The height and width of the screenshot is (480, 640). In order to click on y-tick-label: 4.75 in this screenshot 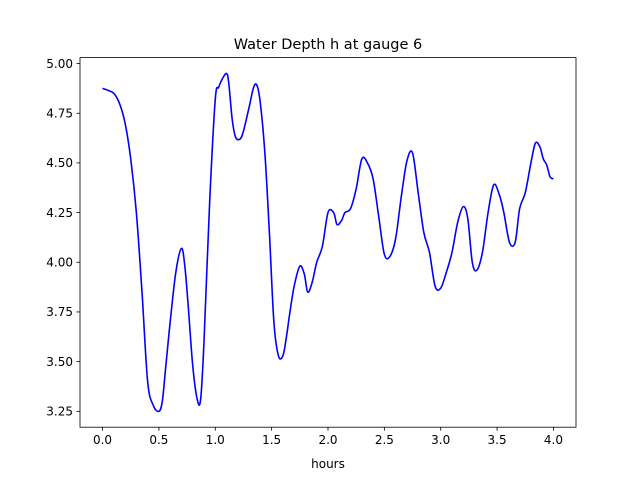, I will do `click(59, 113)`.